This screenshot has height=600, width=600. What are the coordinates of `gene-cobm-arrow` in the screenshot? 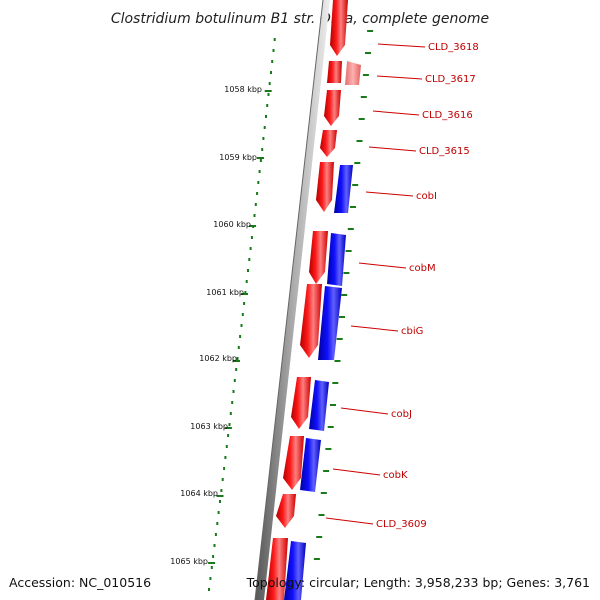 It's located at (318, 257).